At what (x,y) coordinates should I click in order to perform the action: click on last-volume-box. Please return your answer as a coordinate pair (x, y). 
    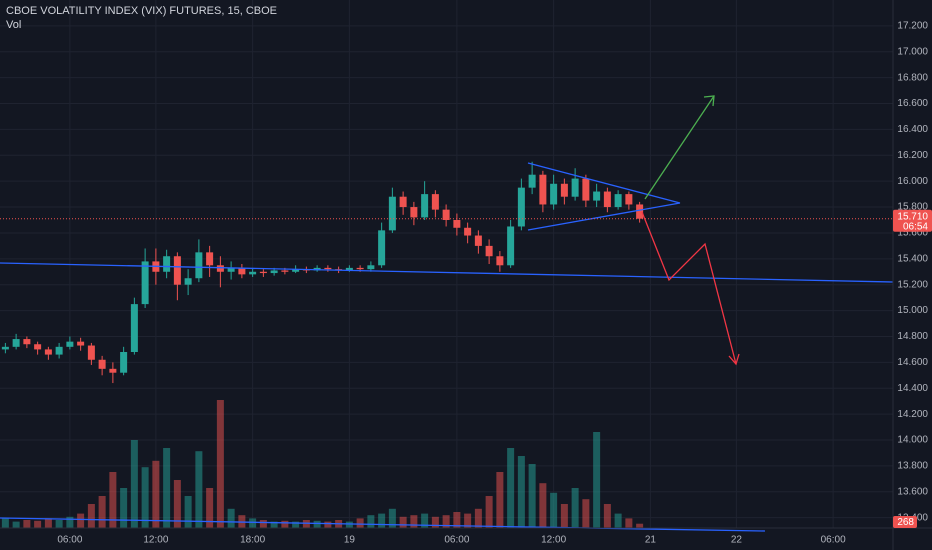
    Looking at the image, I should click on (905, 522).